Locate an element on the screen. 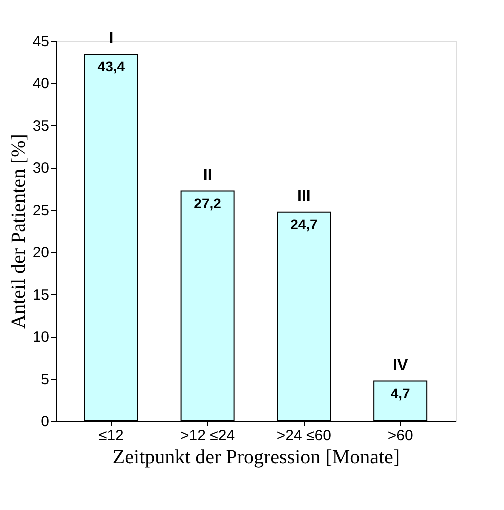  annotation: III is located at coordinates (304, 197).